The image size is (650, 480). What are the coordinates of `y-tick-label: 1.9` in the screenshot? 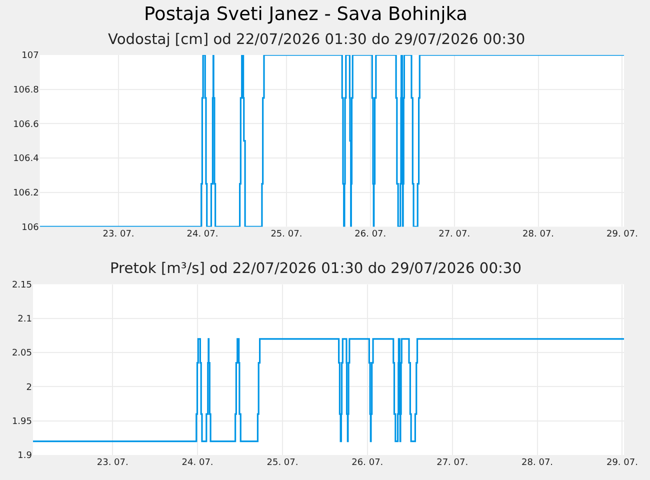 It's located at (25, 456).